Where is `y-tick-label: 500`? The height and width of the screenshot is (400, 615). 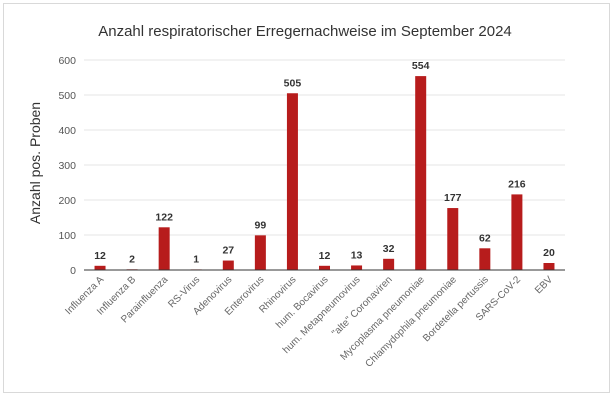
y-tick-label: 500 is located at coordinates (67, 96).